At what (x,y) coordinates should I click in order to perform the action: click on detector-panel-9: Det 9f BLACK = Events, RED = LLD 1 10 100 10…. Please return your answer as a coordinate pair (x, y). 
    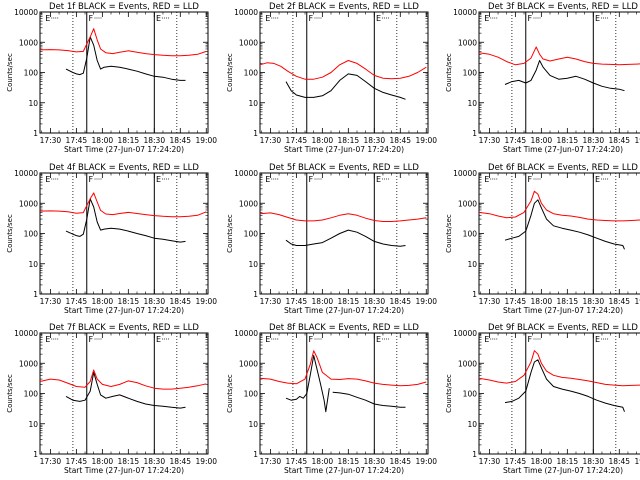
    Looking at the image, I should click on (542, 399).